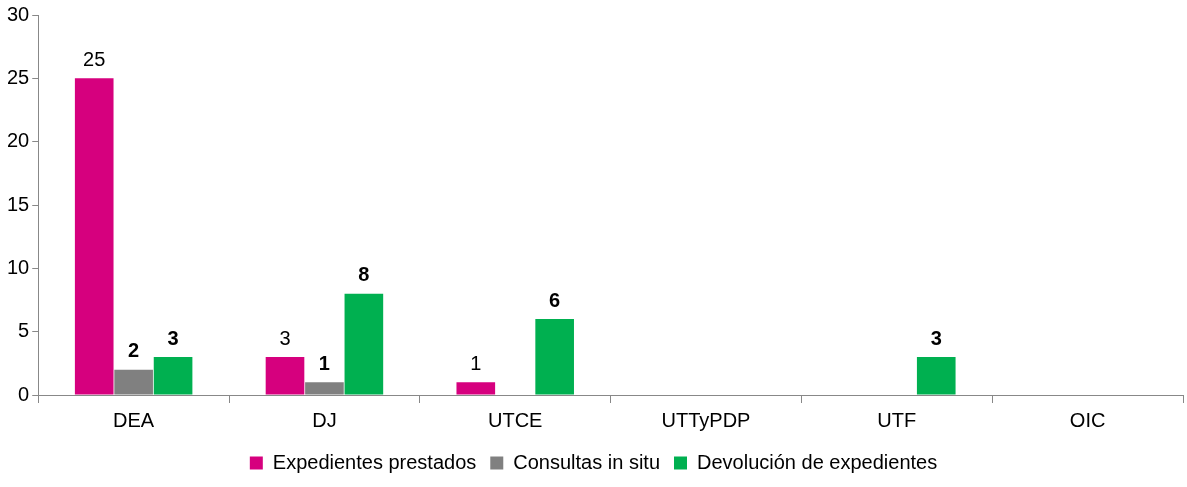  I want to click on y-tick-label: 25, so click(18, 76).